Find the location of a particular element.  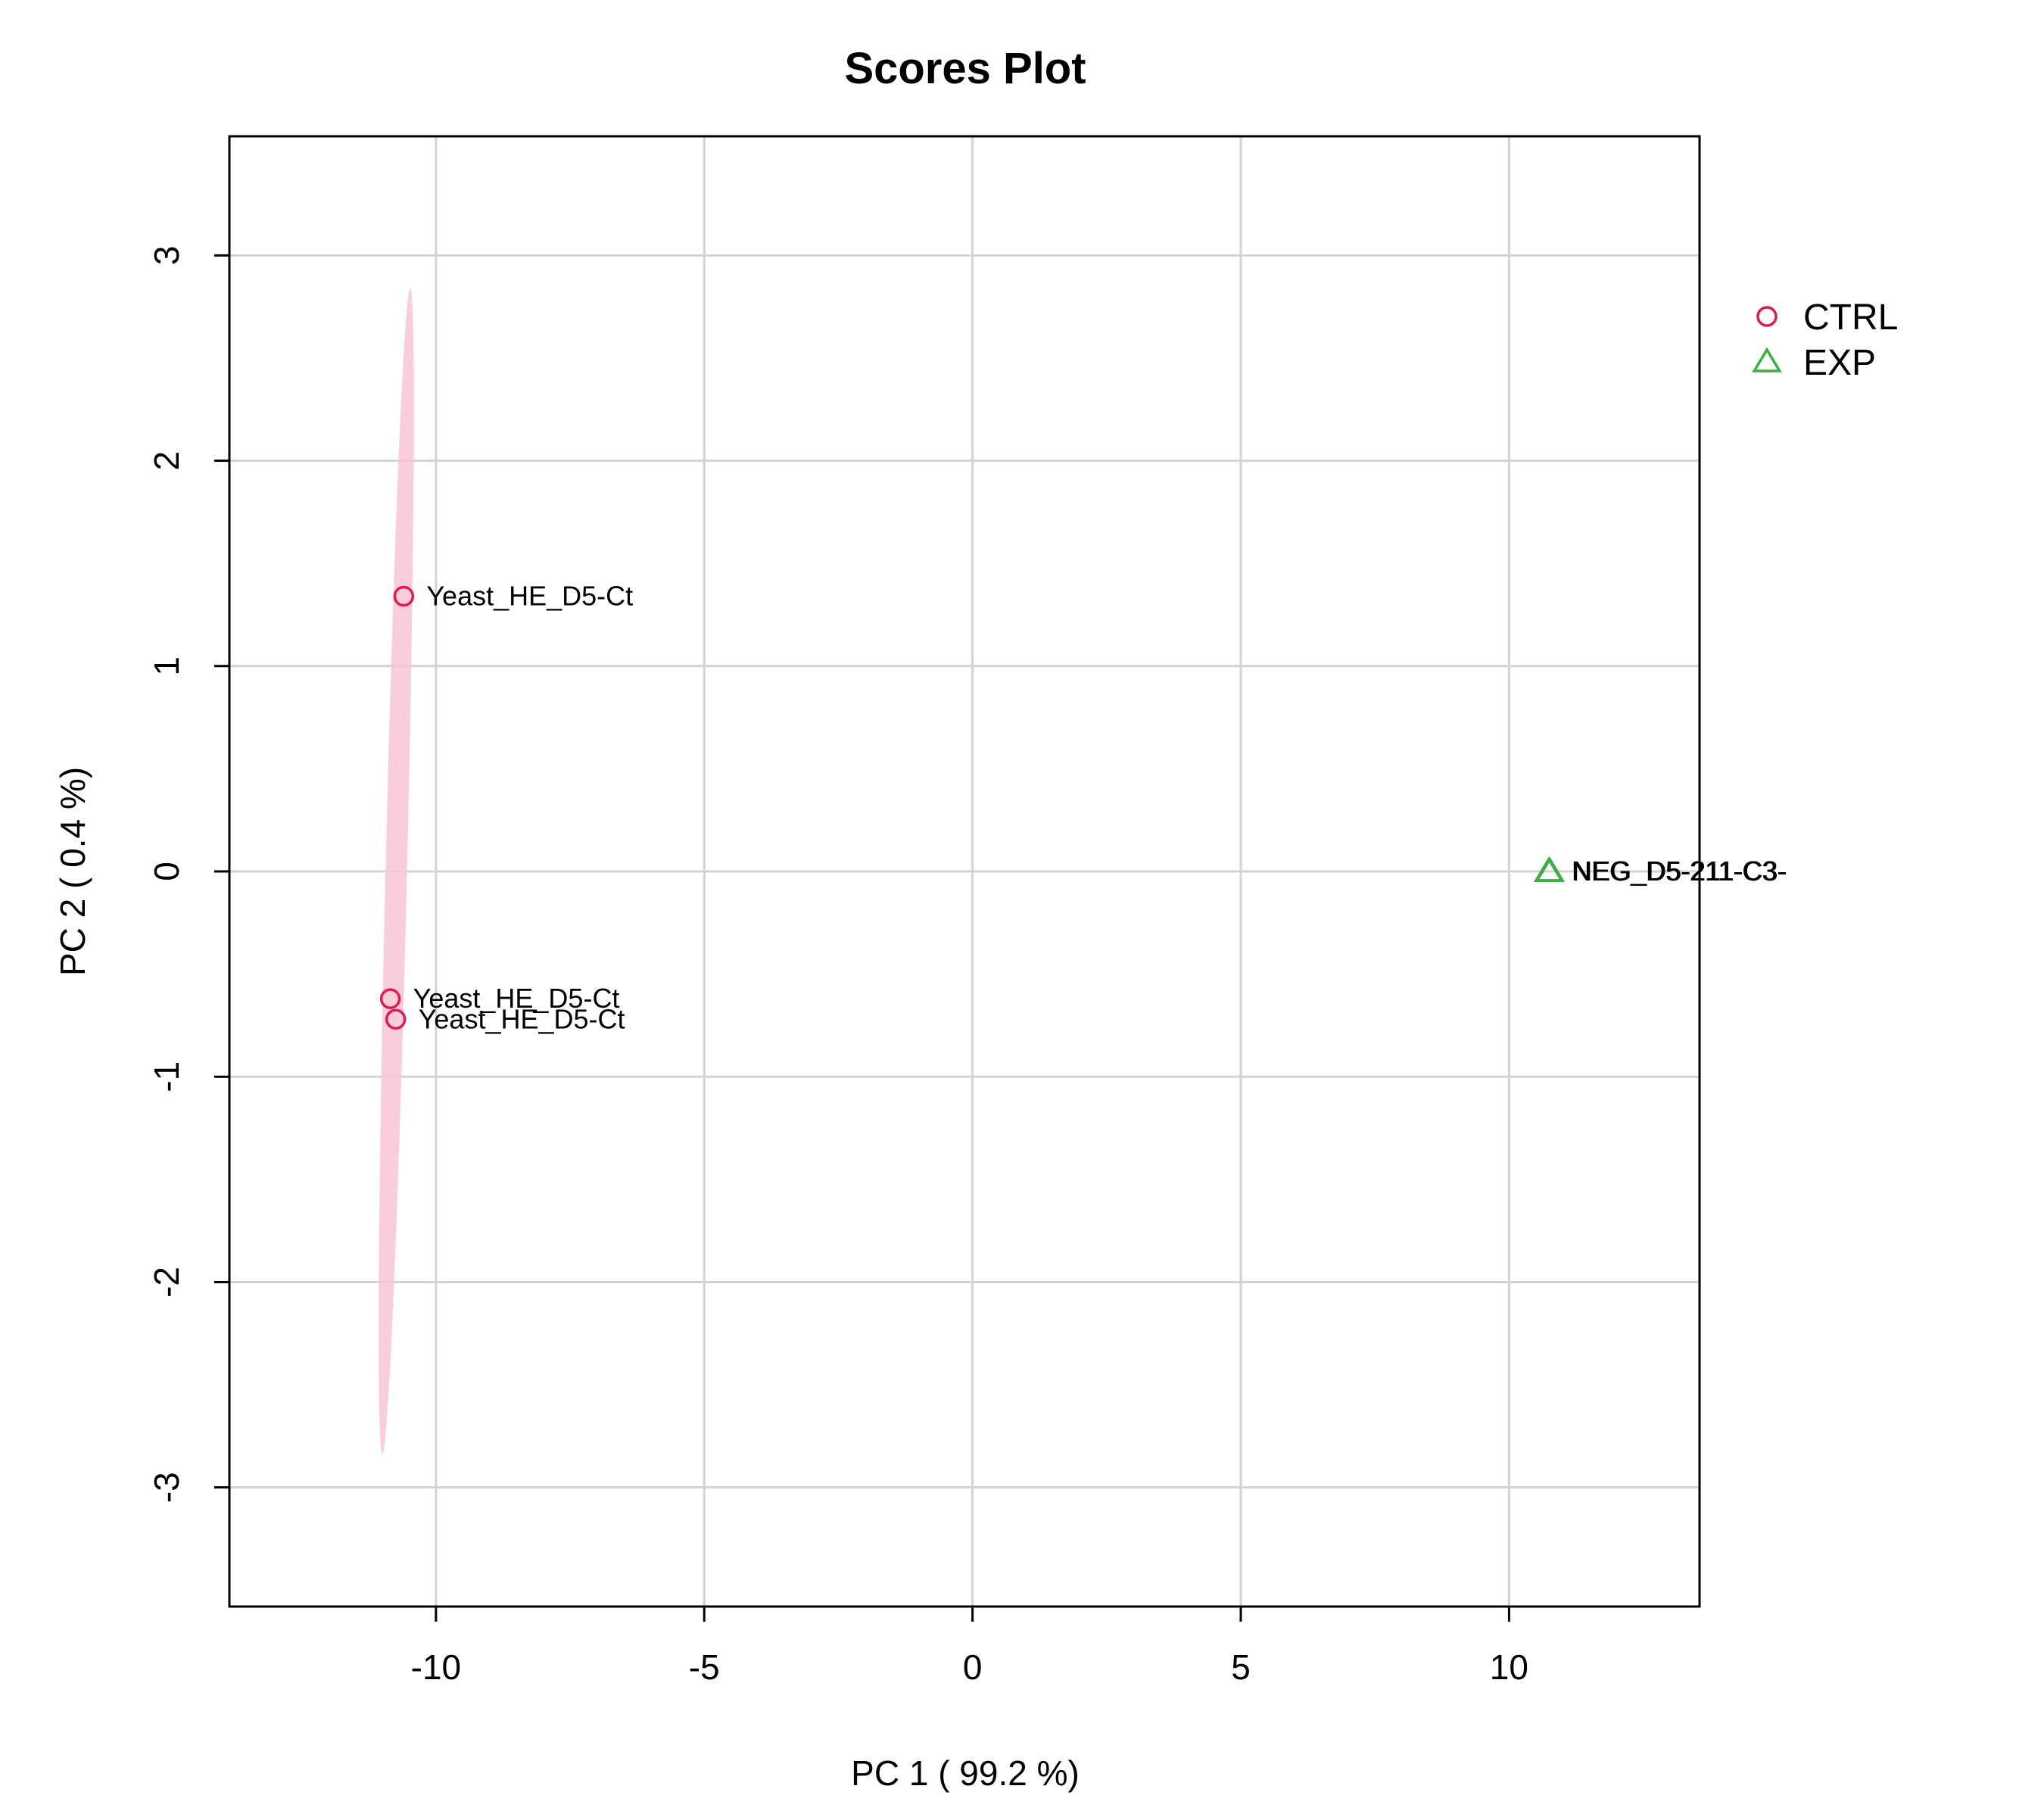

legend-marker-ctrl is located at coordinates (1767, 316).